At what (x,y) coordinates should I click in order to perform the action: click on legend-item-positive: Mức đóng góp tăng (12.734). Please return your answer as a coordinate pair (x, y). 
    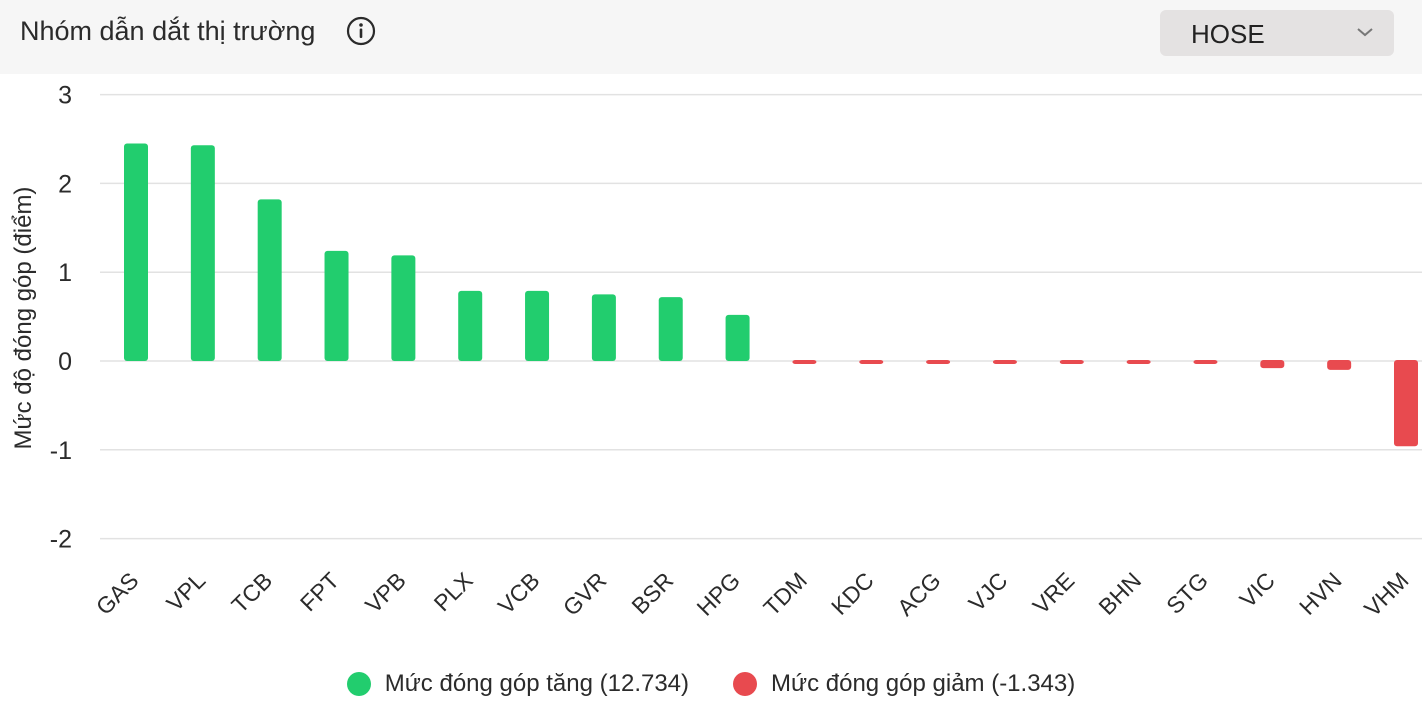
    Looking at the image, I should click on (518, 684).